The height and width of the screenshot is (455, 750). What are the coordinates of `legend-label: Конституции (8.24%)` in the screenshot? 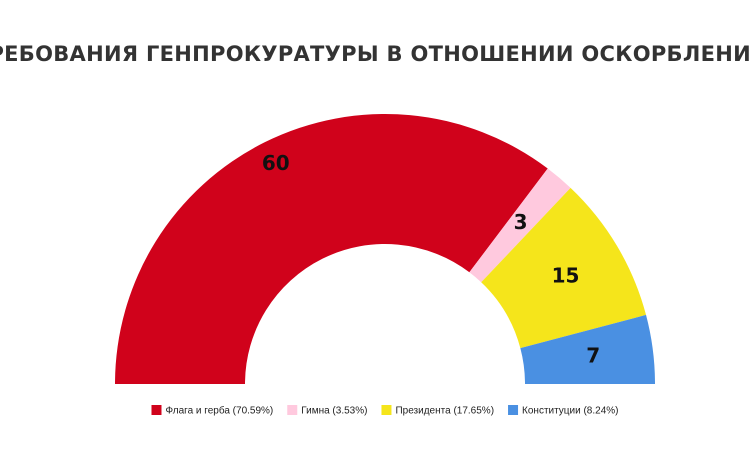 It's located at (570, 411).